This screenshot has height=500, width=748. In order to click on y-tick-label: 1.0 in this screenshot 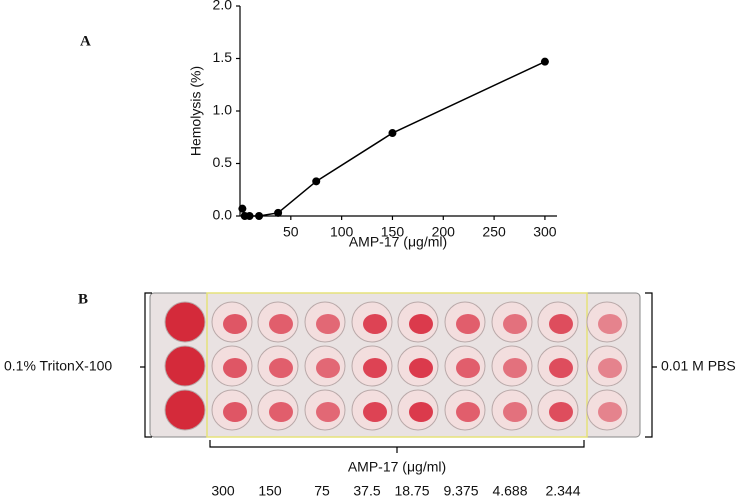, I will do `click(223, 110)`.